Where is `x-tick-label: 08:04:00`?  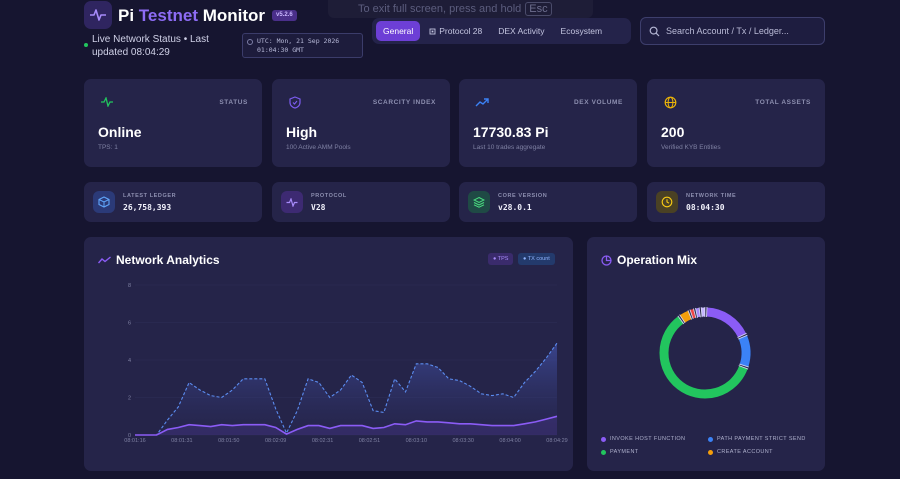 x-tick-label: 08:04:00 is located at coordinates (509, 441).